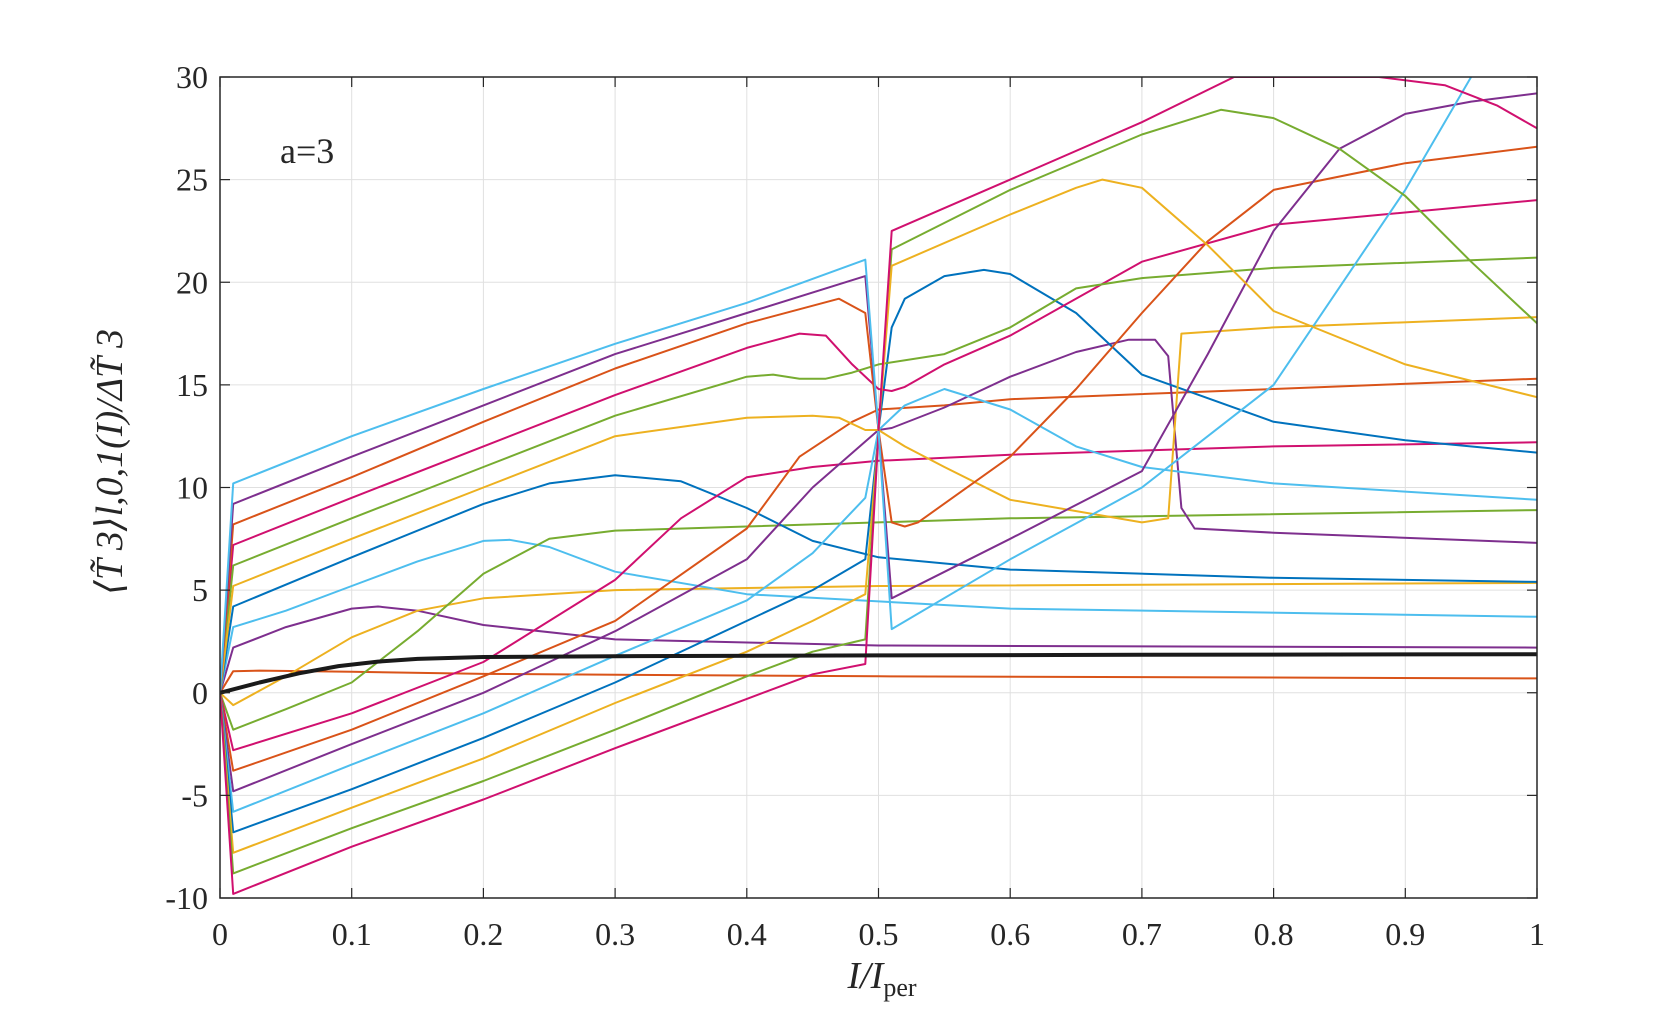  Describe the element at coordinates (110, 462) in the screenshot. I see `y-axis-label: ⟨T̃ 3⟩l,0,1(I)/ΔT̃ 3` at that location.